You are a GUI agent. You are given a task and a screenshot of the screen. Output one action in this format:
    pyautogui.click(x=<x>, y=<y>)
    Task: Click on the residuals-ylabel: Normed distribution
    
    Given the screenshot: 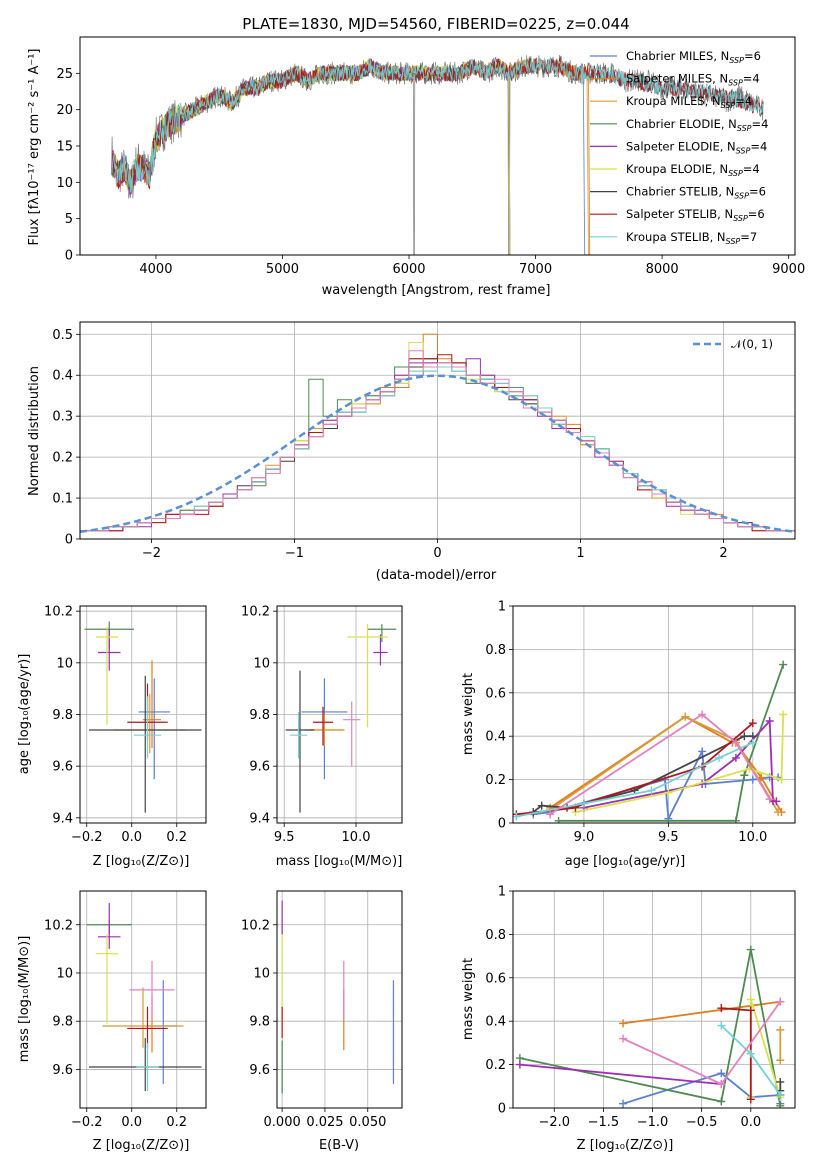 What is the action you would take?
    pyautogui.click(x=34, y=431)
    